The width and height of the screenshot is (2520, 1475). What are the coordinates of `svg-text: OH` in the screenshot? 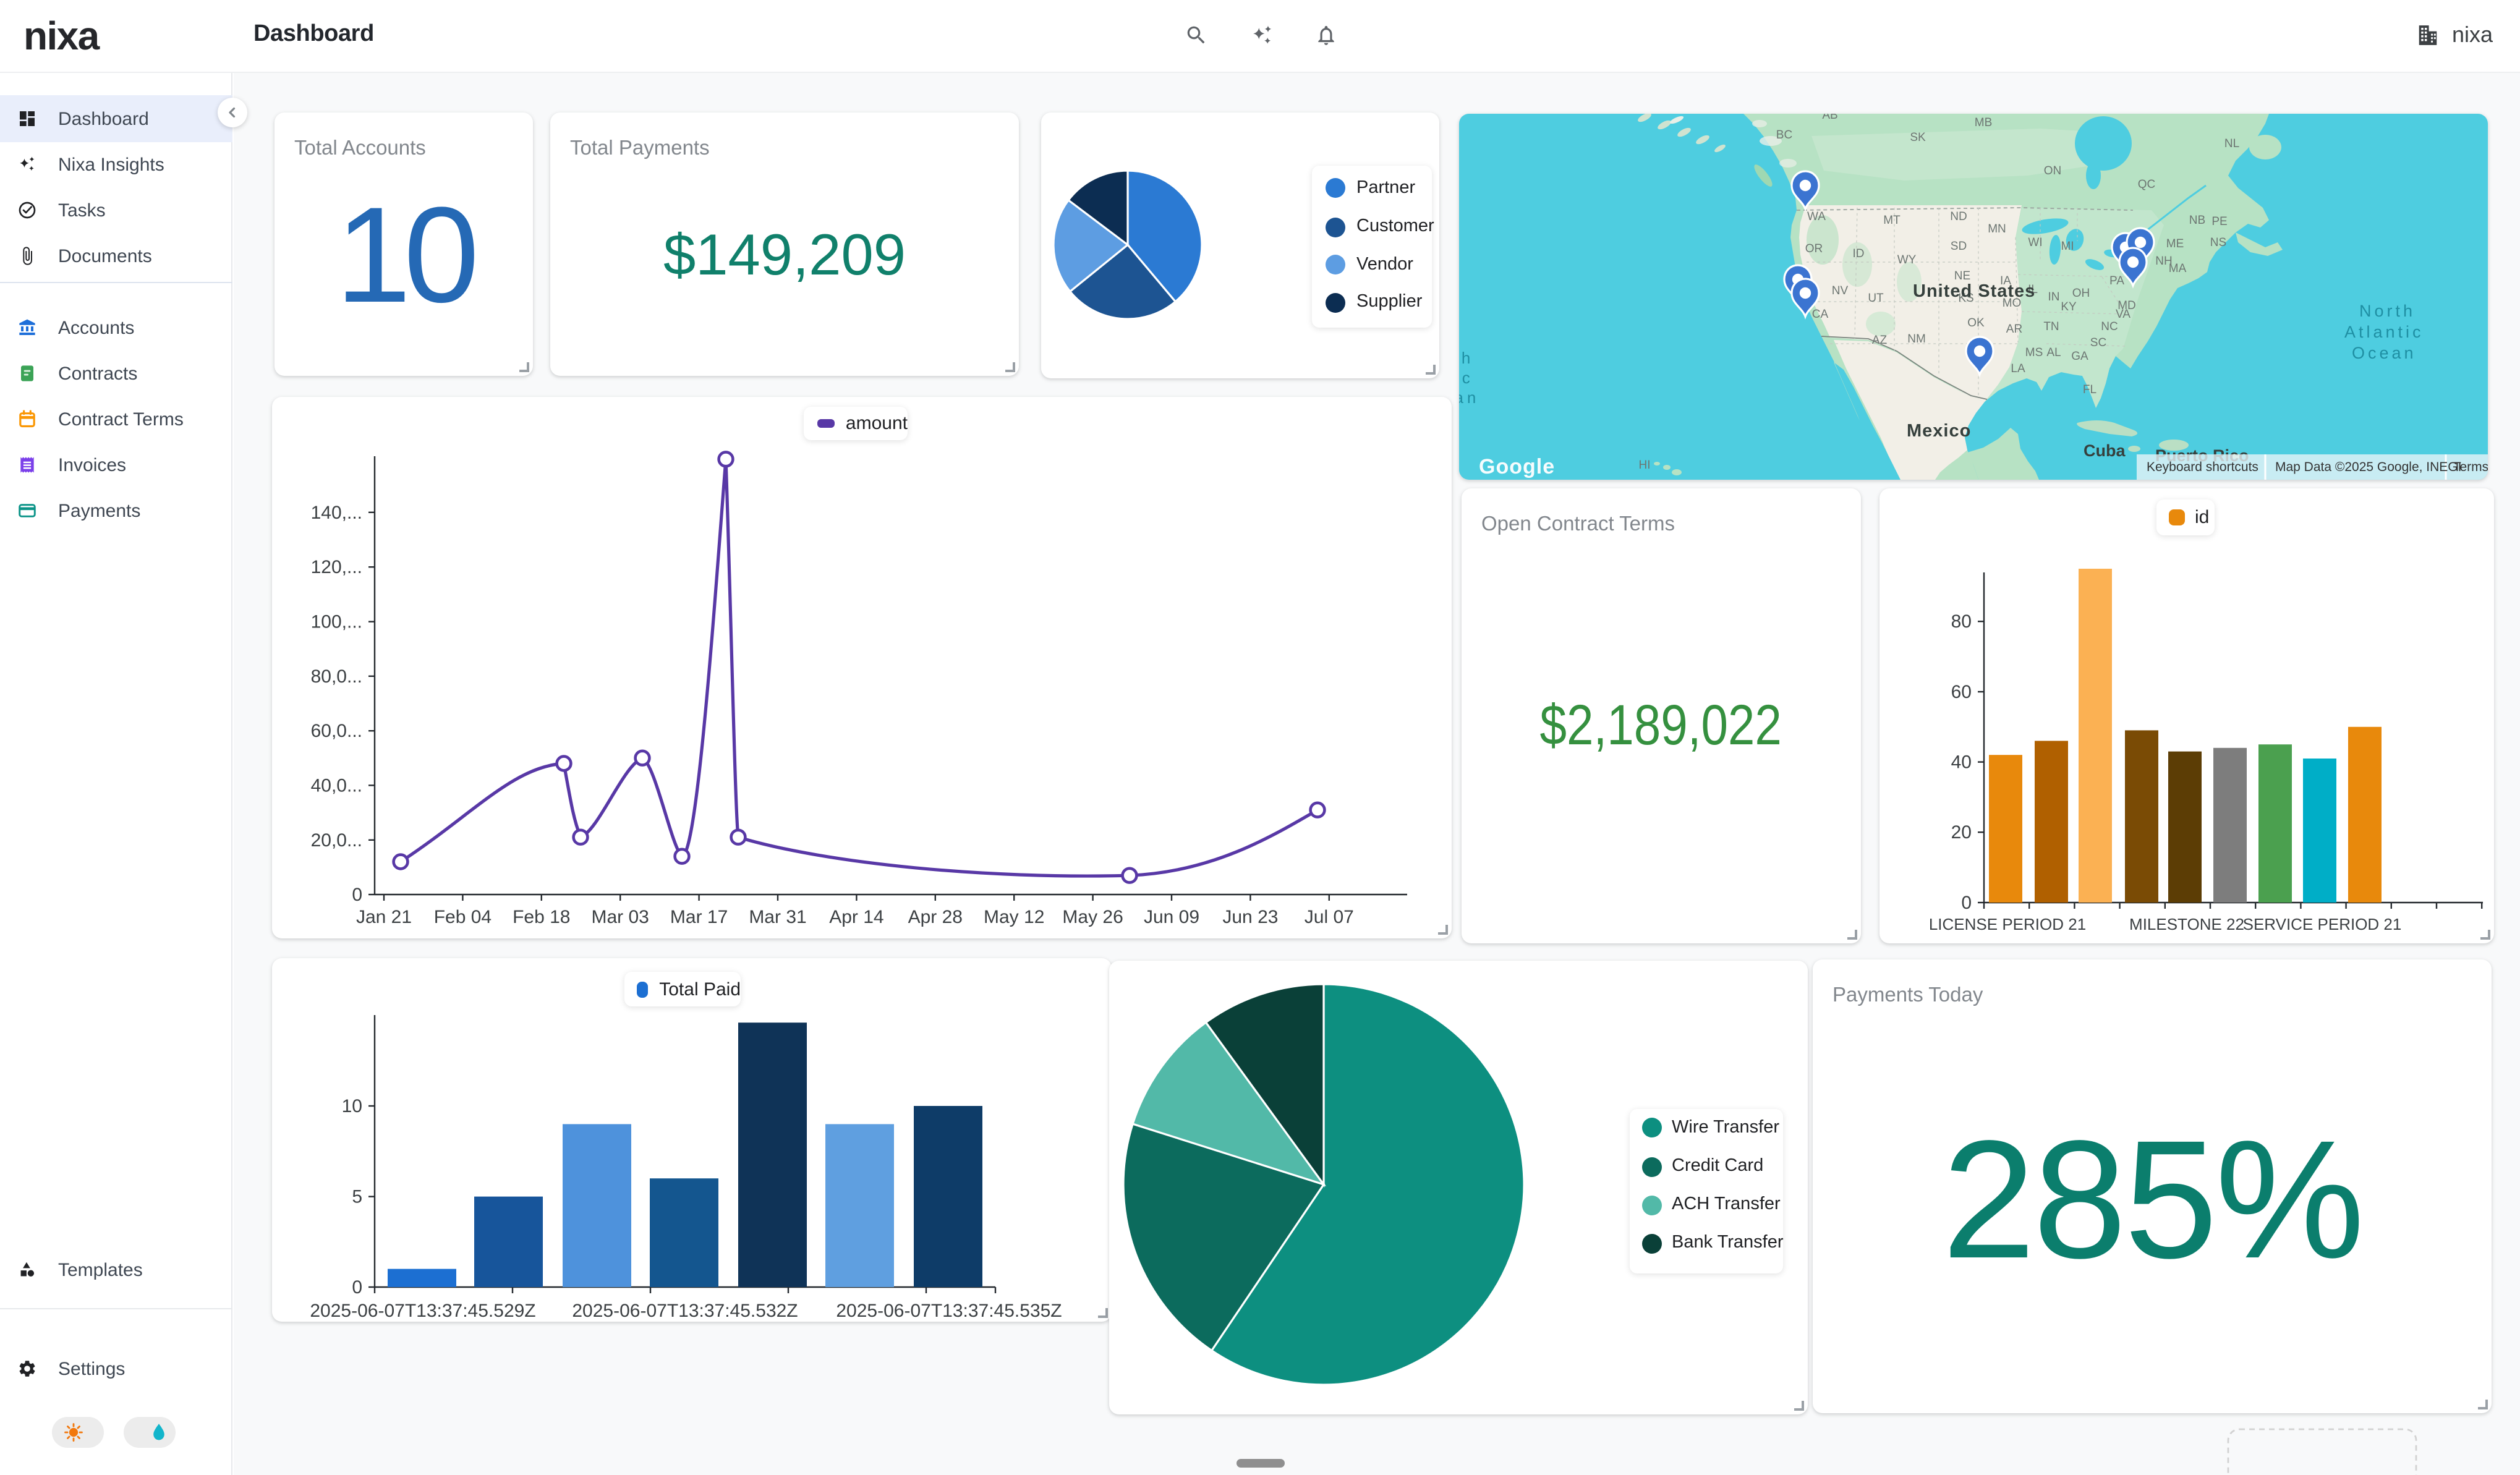 It's located at (2081, 293).